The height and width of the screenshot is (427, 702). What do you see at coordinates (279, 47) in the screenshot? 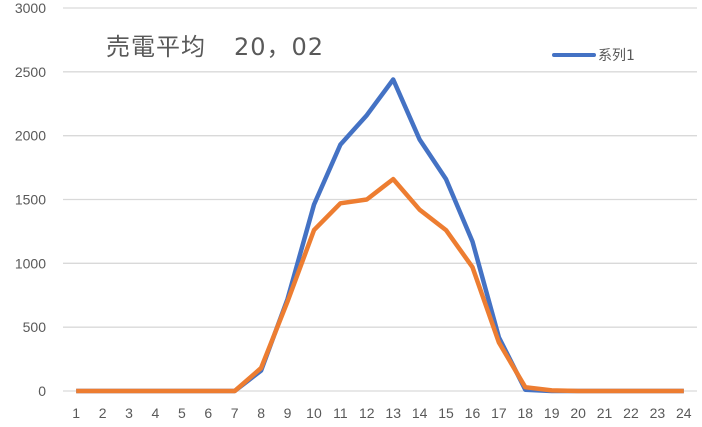
I see `chart-title-number: 20，02` at bounding box center [279, 47].